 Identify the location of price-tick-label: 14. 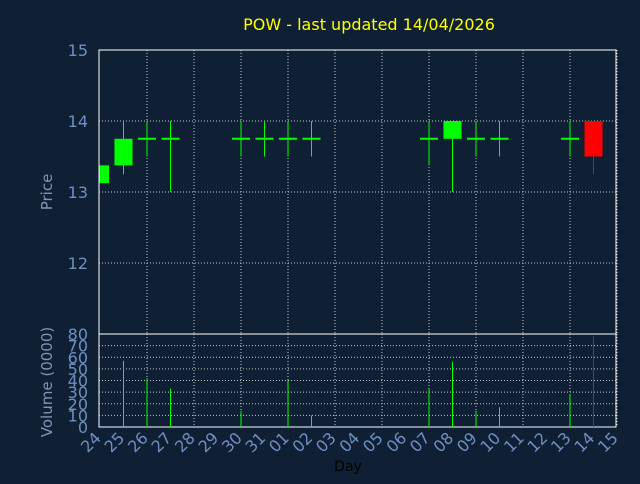
(78, 121).